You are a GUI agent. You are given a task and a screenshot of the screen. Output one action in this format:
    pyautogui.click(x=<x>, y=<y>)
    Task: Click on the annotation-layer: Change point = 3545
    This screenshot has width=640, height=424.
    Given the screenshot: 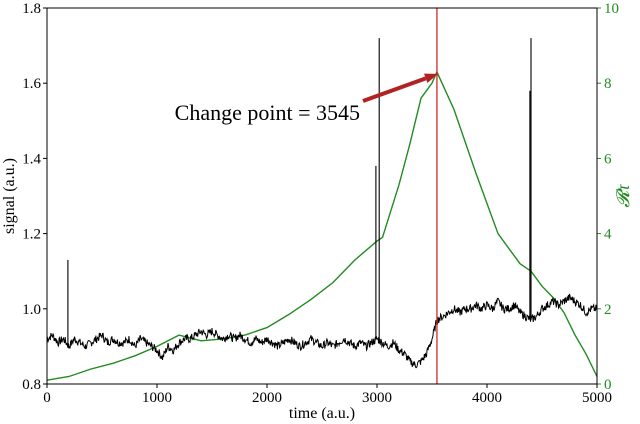 What is the action you would take?
    pyautogui.click(x=306, y=99)
    